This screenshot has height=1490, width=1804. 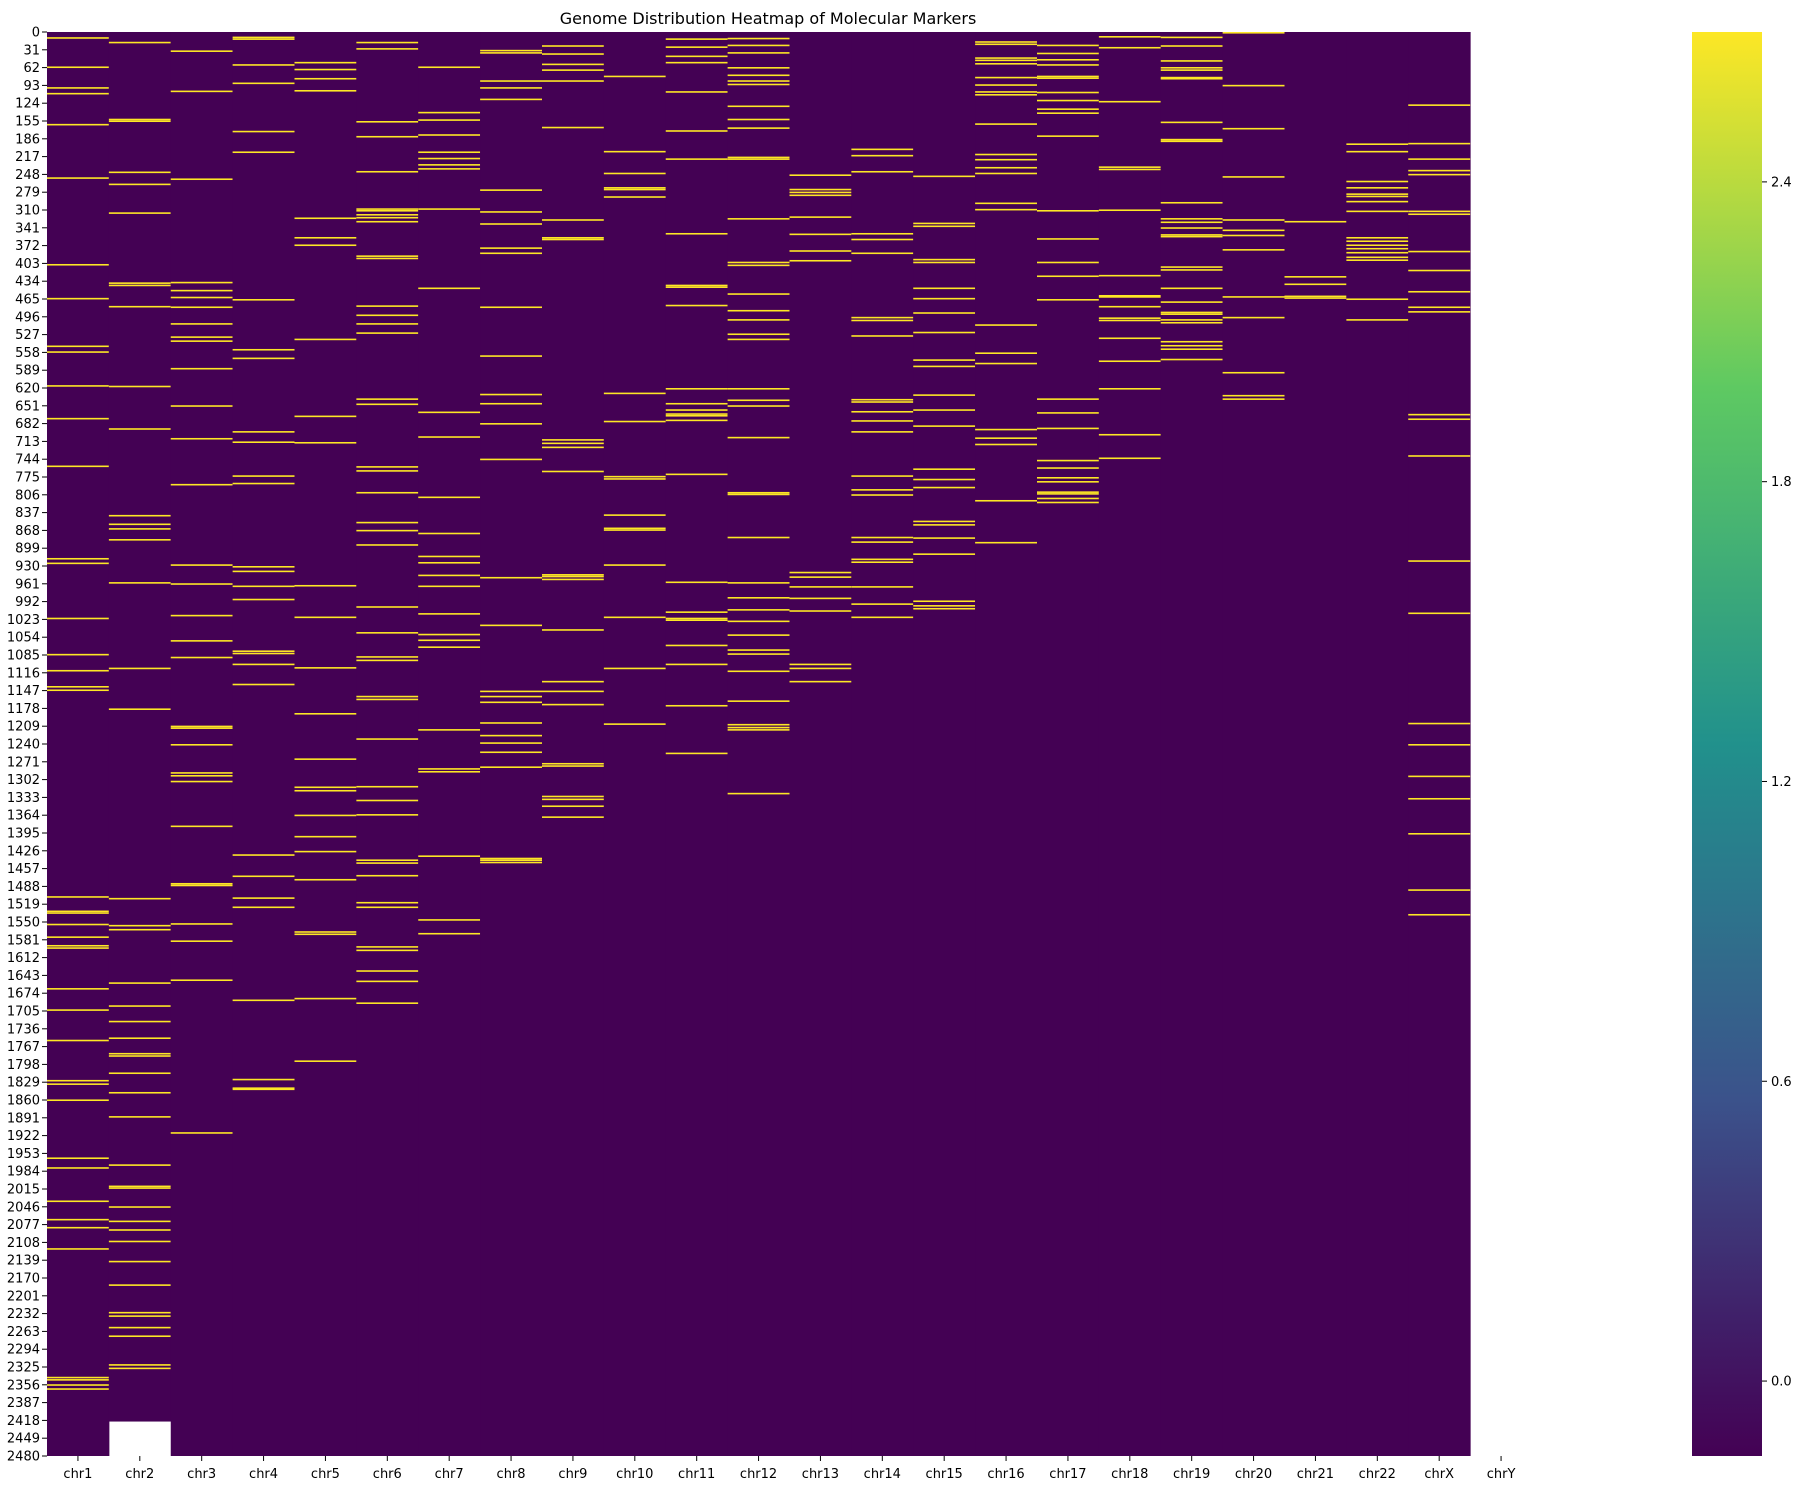 What do you see at coordinates (139, 1474) in the screenshot?
I see `x-tick-label: chr2` at bounding box center [139, 1474].